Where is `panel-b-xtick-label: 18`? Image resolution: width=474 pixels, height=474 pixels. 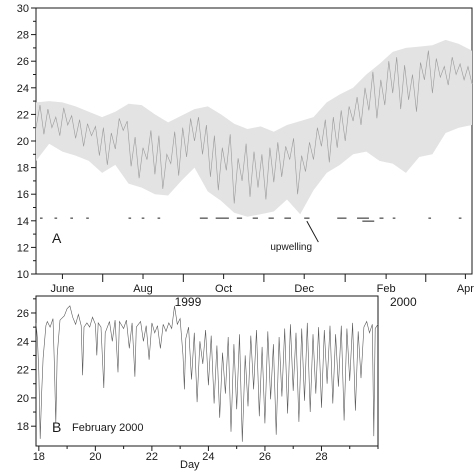 panel-b-xtick-label: 18 is located at coordinates (39, 457).